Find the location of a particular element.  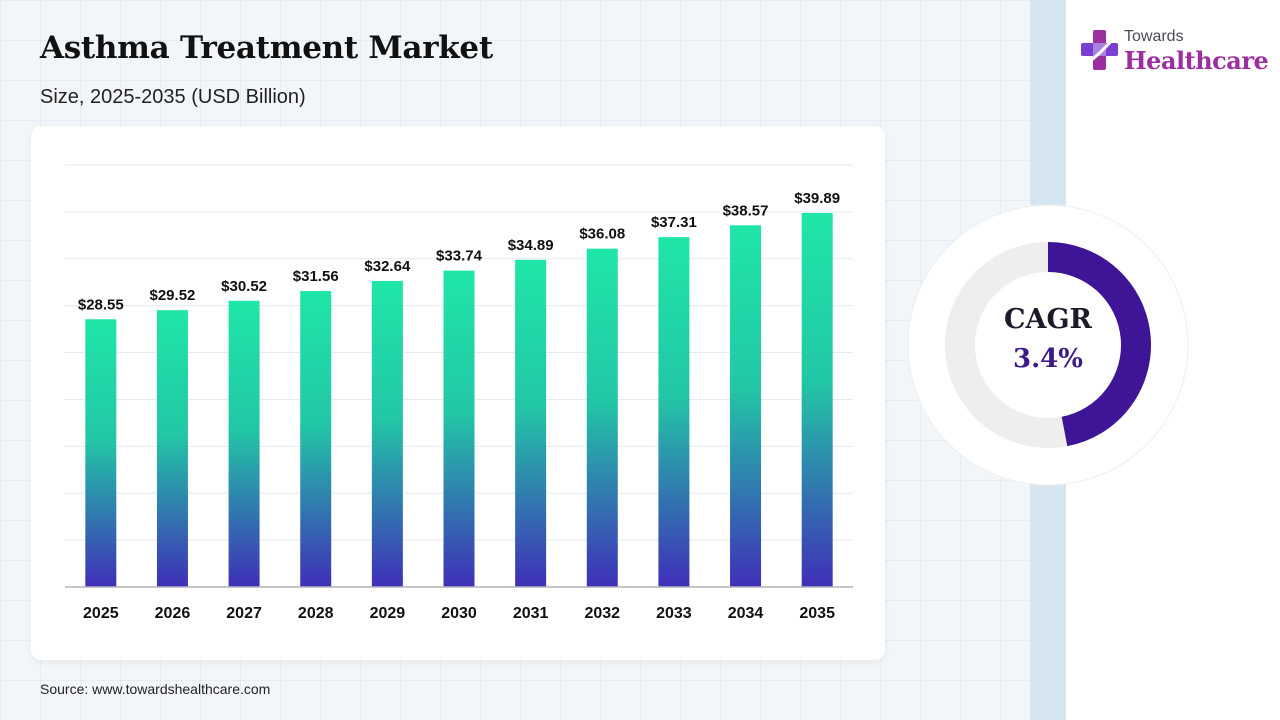

page-subtitle: Size, 2025-2035 (USD Billion) is located at coordinates (173, 97).